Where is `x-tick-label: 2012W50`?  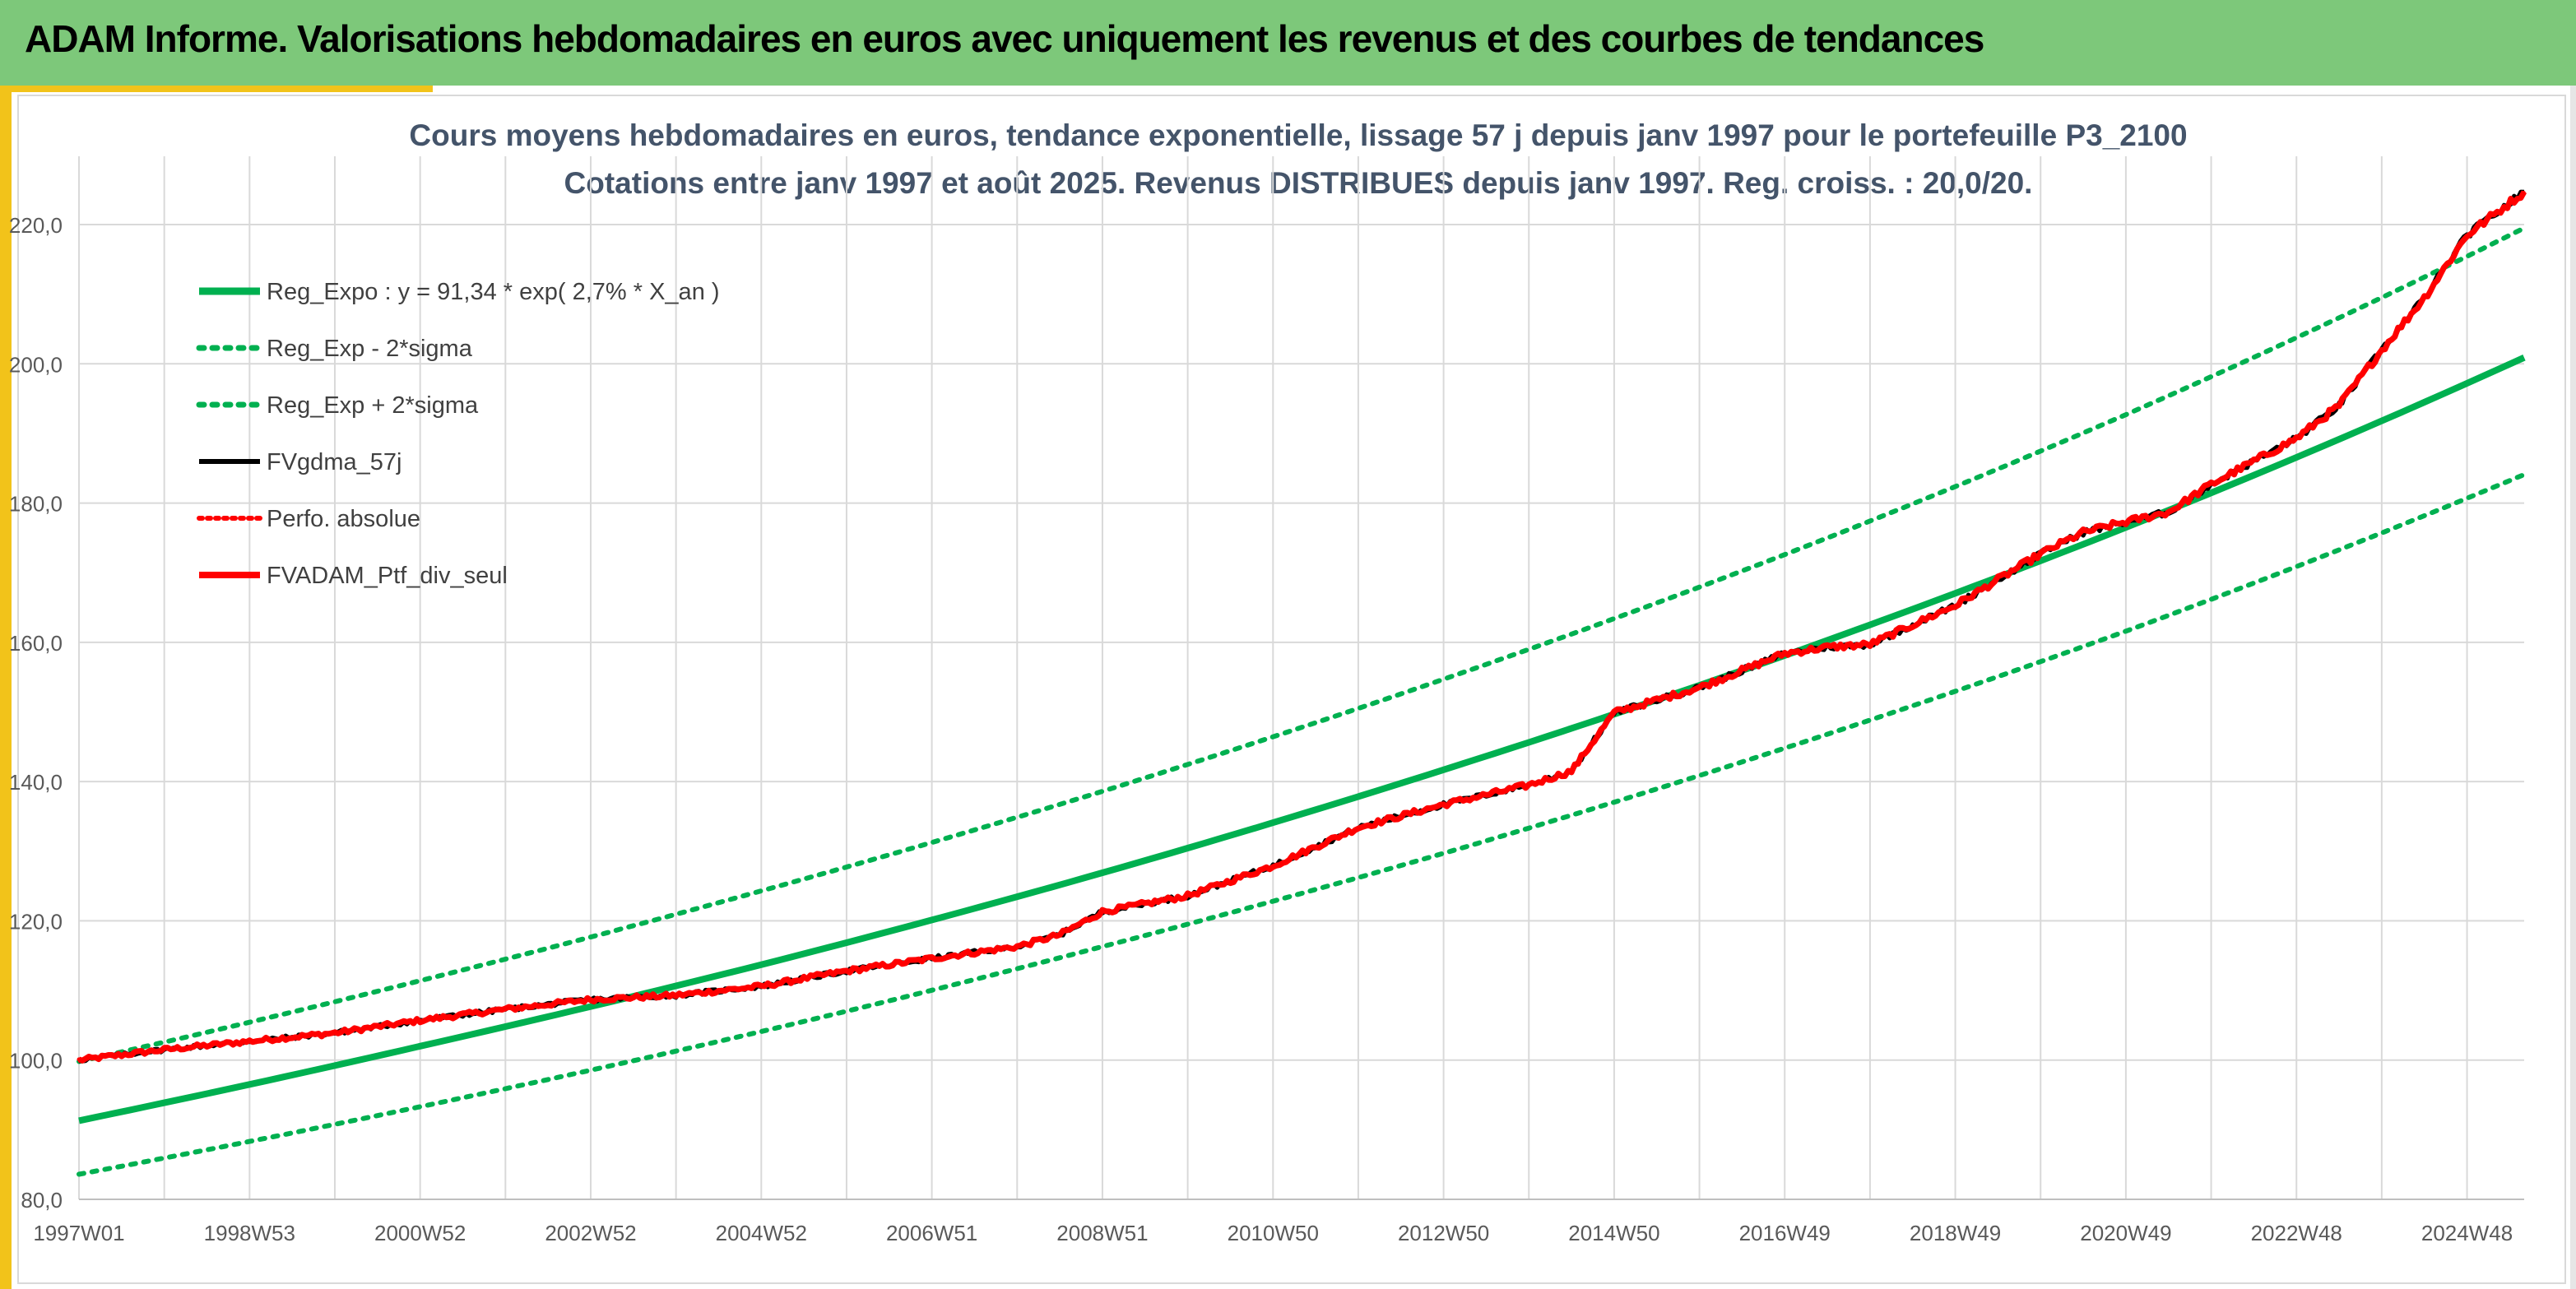 x-tick-label: 2012W50 is located at coordinates (1443, 1233).